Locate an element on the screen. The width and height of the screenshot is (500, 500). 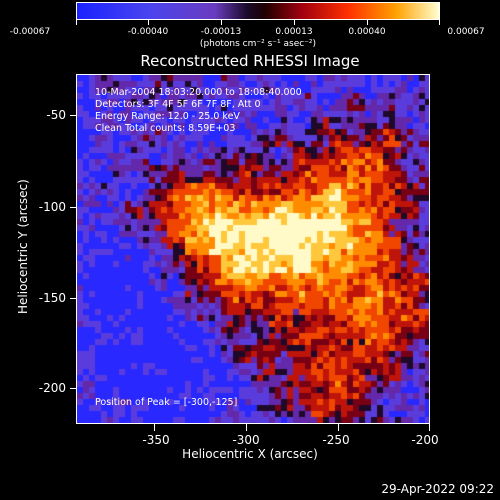
y-tick-label: -150 is located at coordinates (52, 298).